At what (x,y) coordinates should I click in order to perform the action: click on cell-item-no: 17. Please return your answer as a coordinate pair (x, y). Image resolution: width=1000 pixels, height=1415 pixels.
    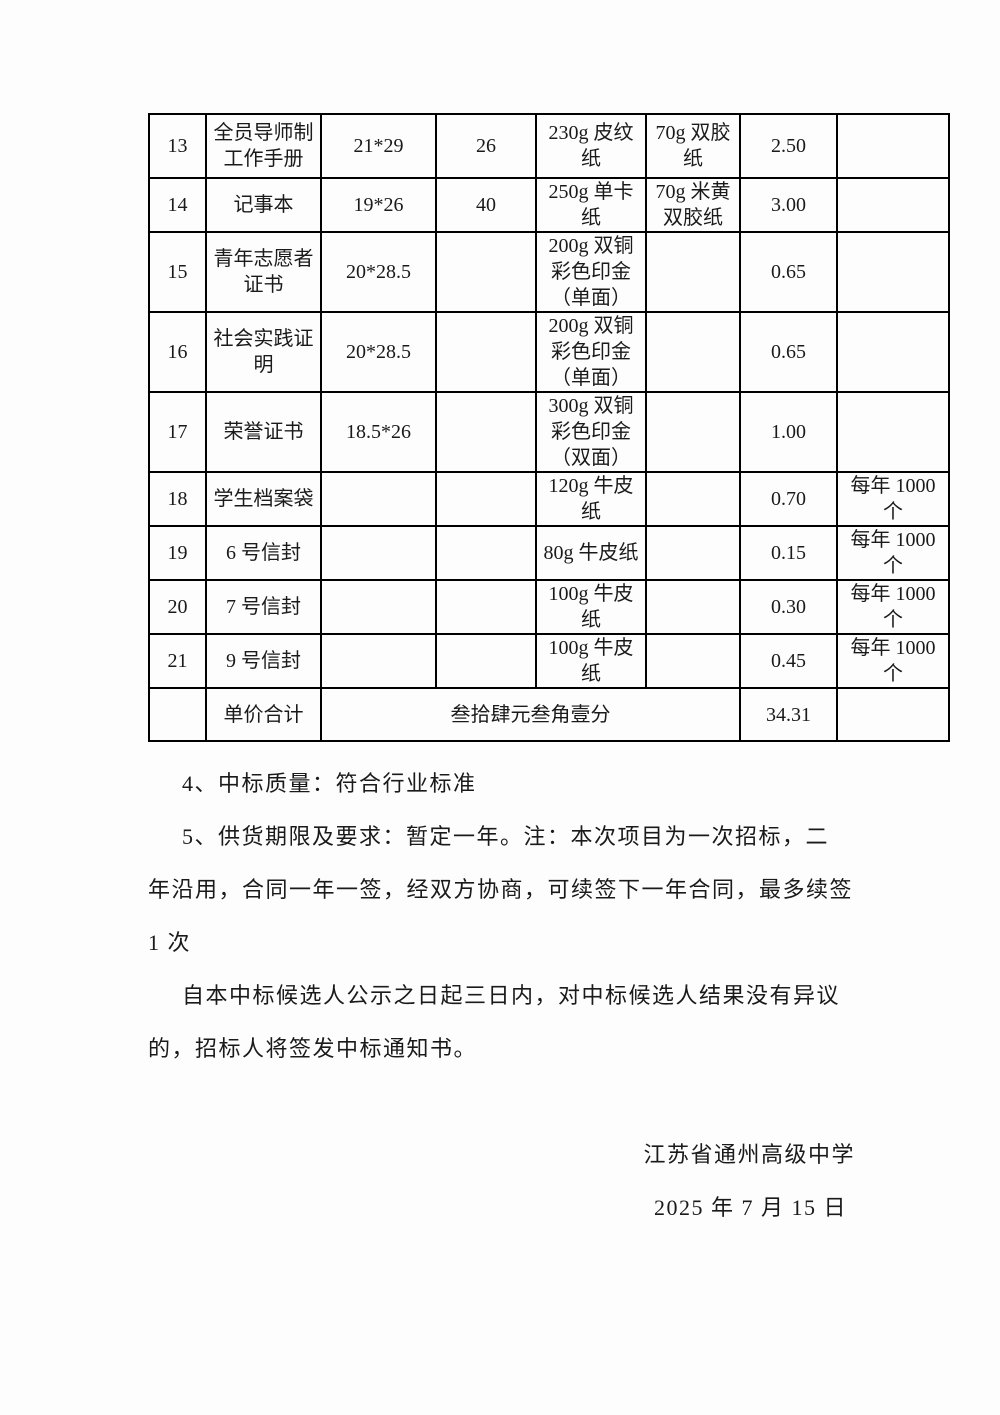
    Looking at the image, I should click on (177, 432).